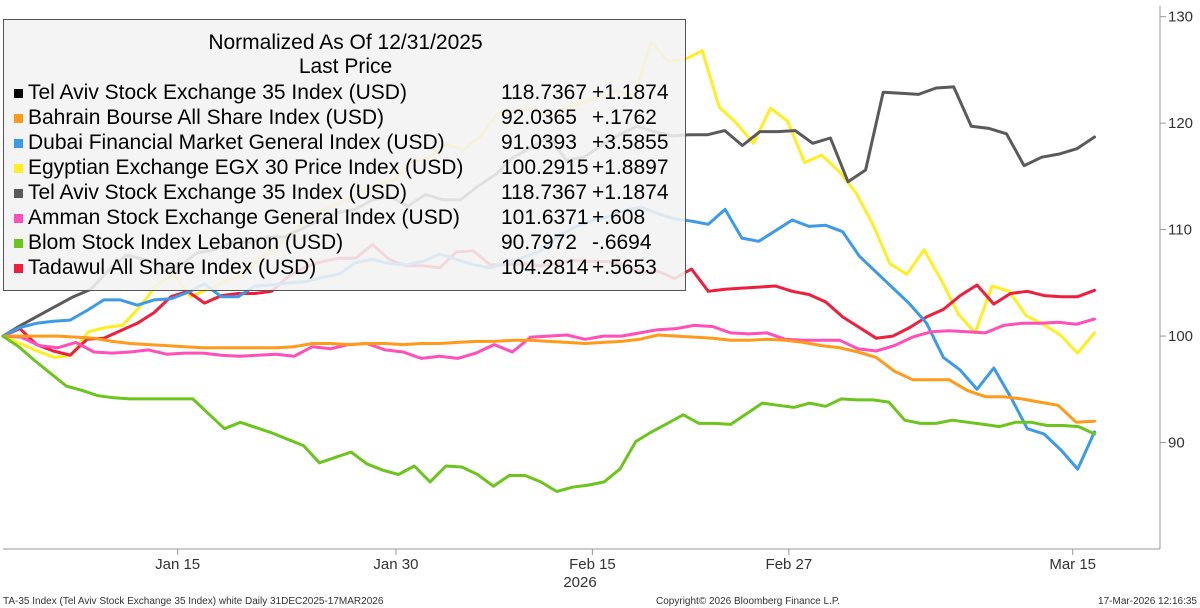 The height and width of the screenshot is (608, 1200). What do you see at coordinates (592, 564) in the screenshot?
I see `x-tick-label: Feb 15` at bounding box center [592, 564].